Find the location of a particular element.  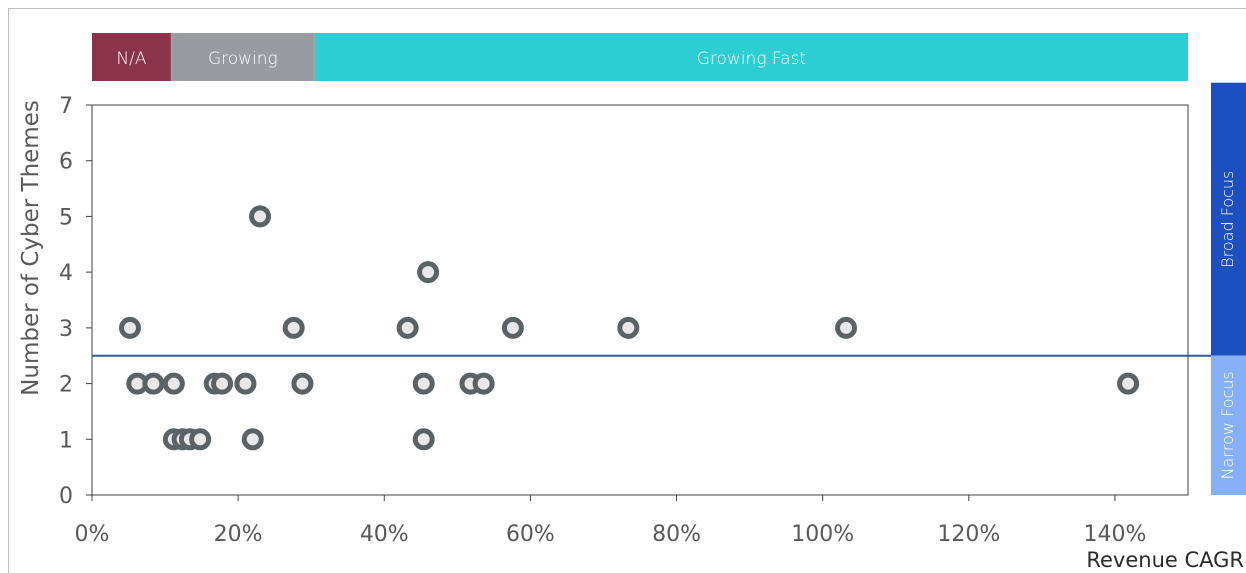

x-tick-label: 0% is located at coordinates (92, 534).